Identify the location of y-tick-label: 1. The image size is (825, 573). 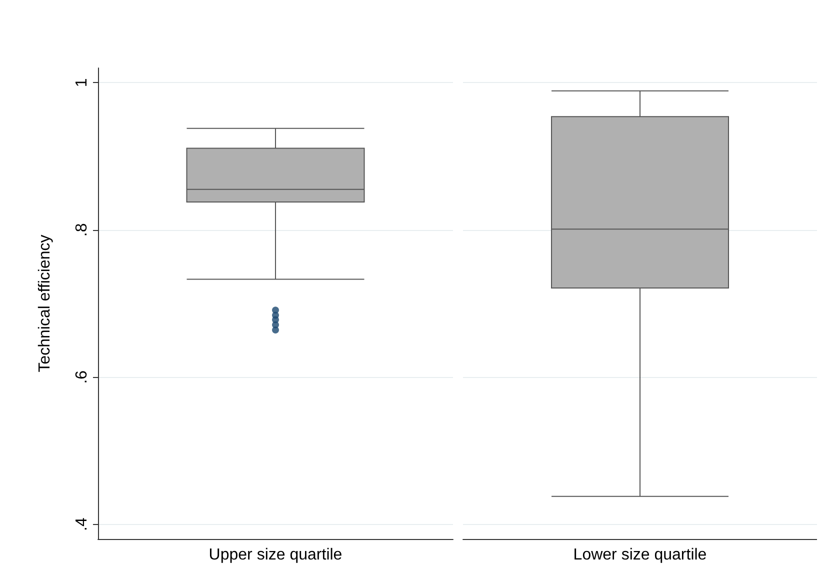
(82, 83).